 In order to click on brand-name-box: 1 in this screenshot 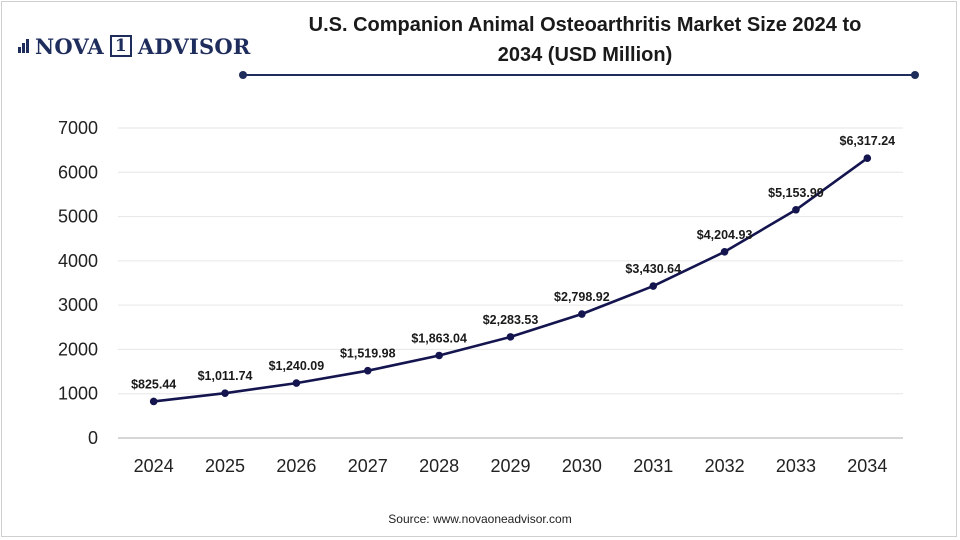, I will do `click(120, 46)`.